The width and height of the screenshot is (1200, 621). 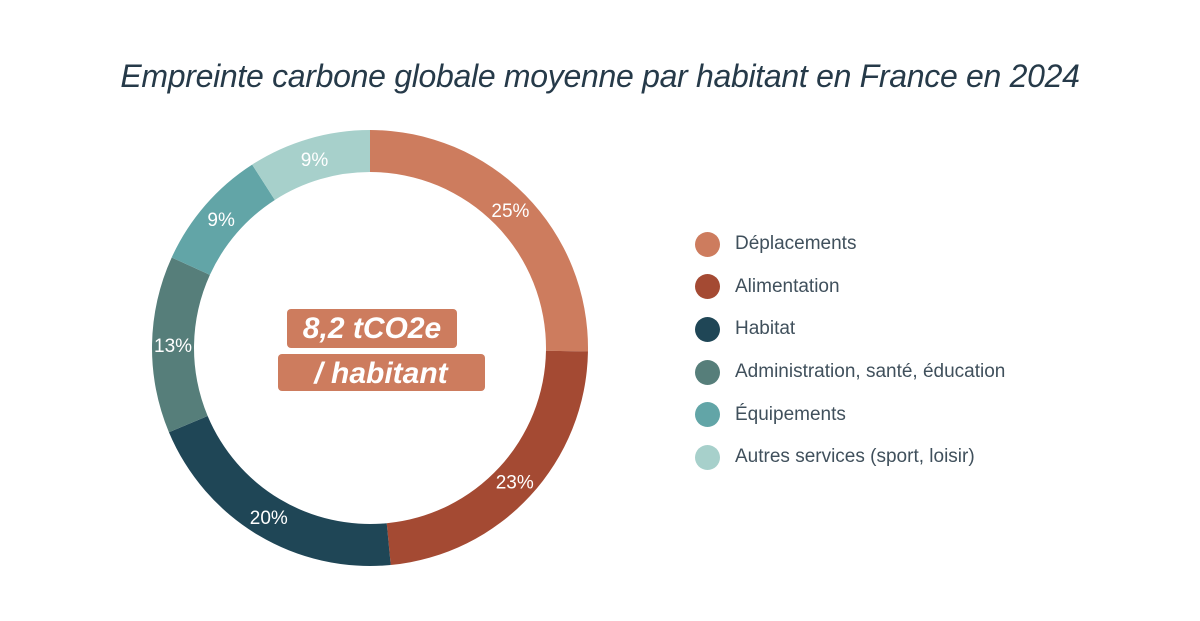 I want to click on legend-item: Administration, santé, éducation, so click(x=925, y=372).